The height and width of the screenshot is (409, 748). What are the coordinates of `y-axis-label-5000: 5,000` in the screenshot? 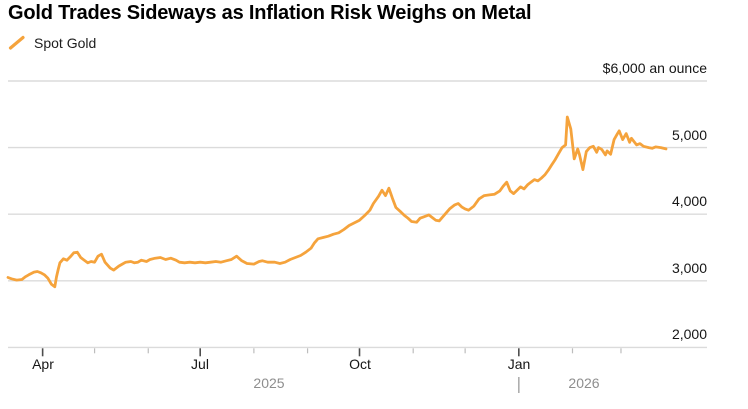 It's located at (689, 135).